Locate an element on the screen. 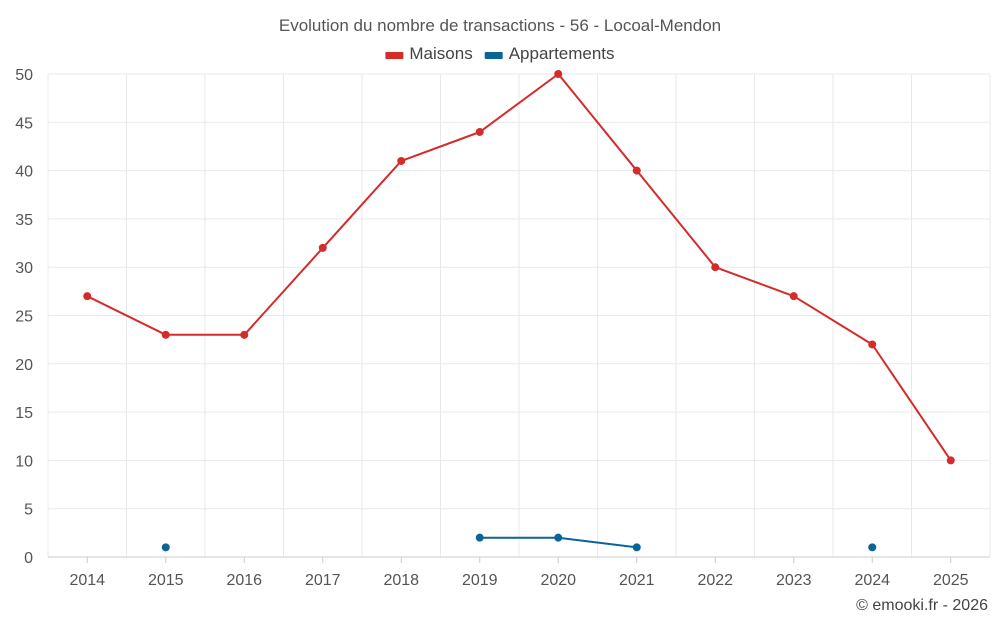 Image resolution: width=1000 pixels, height=625 pixels. data-point-maisons: Maisons 2020: 50 is located at coordinates (558, 74).